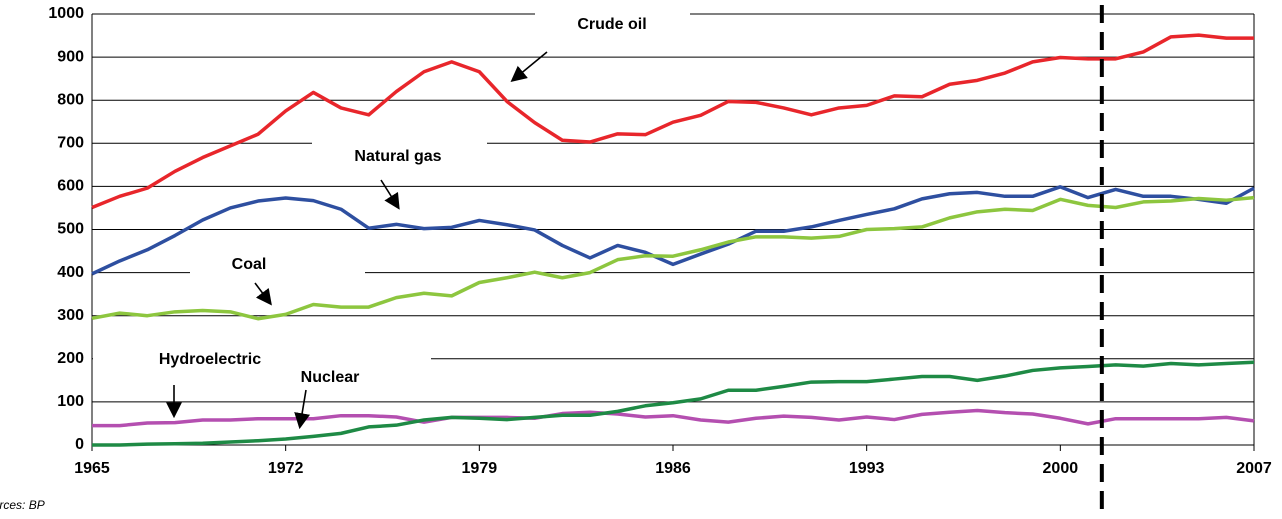 The width and height of the screenshot is (1282, 519). What do you see at coordinates (79, 444) in the screenshot?
I see `y-tick-label: 0` at bounding box center [79, 444].